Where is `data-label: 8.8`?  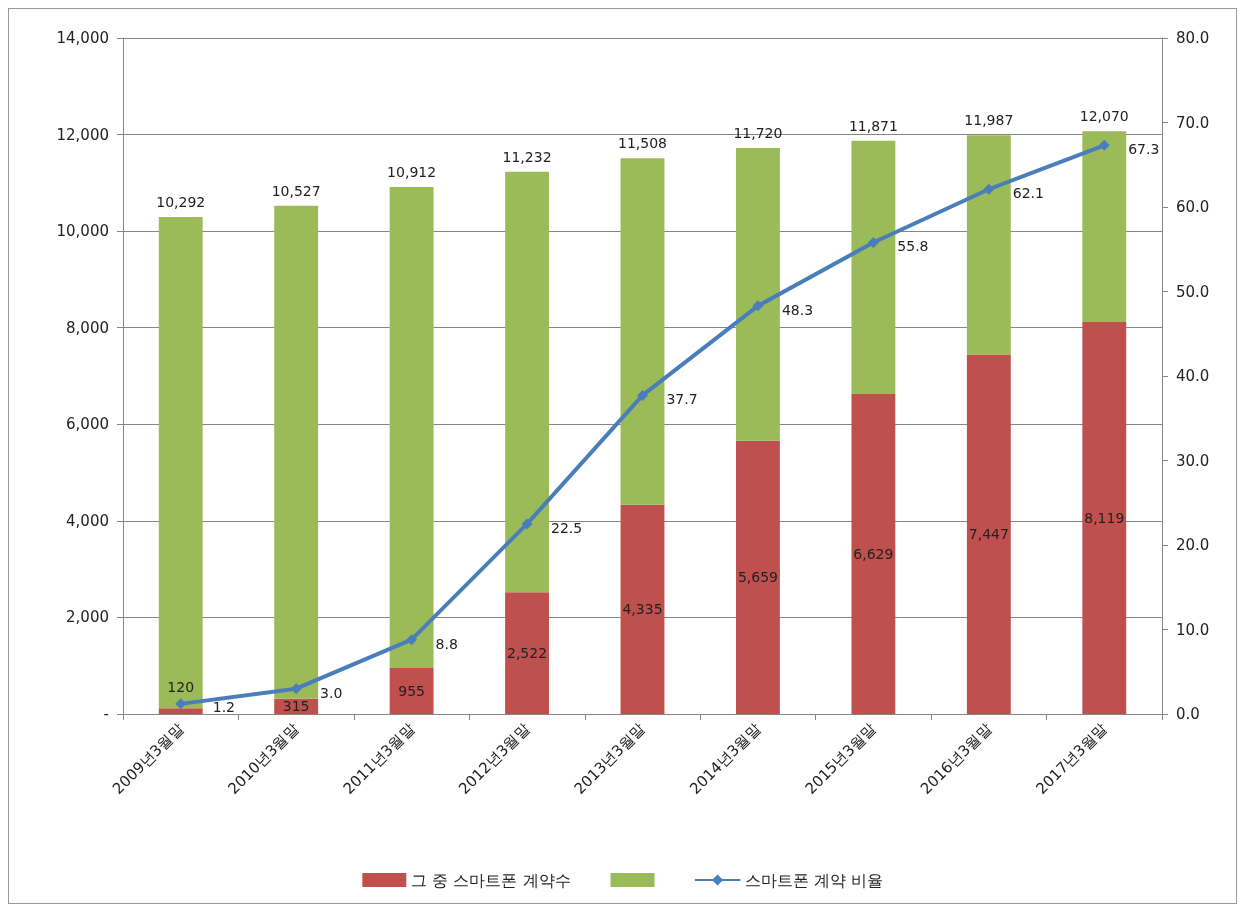 data-label: 8.8 is located at coordinates (446, 643).